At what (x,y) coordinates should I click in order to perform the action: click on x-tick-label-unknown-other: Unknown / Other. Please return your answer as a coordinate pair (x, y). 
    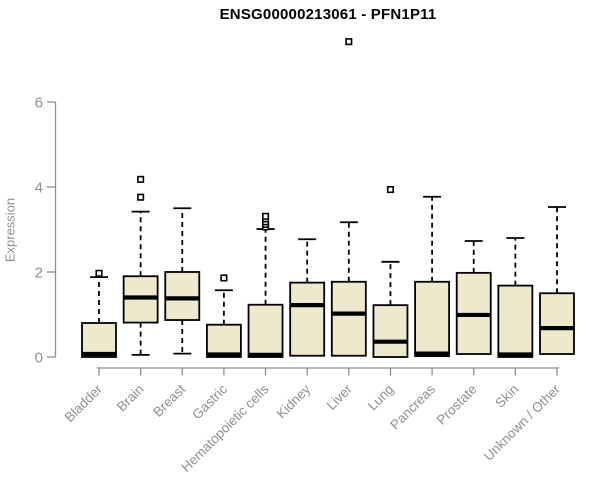
    Looking at the image, I should click on (522, 422).